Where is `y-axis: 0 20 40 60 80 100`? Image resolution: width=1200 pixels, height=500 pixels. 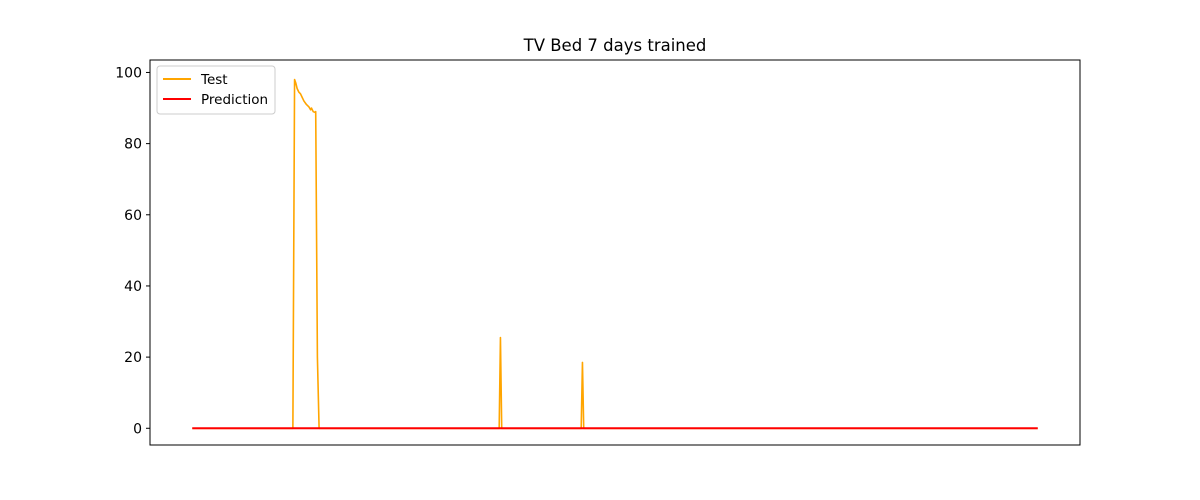 y-axis: 0 20 40 60 80 100 is located at coordinates (132, 251).